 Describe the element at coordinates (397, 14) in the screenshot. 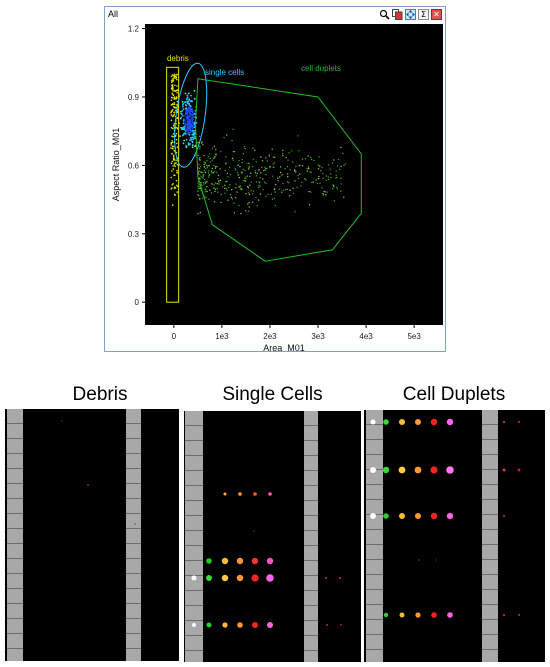

I see `copy-icon` at that location.